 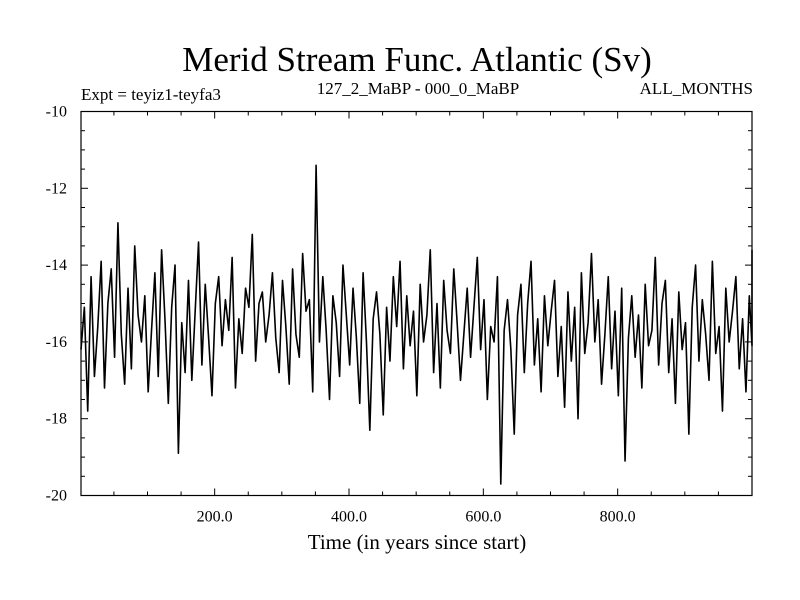 I want to click on y-tick-label: -18, so click(x=56, y=419).